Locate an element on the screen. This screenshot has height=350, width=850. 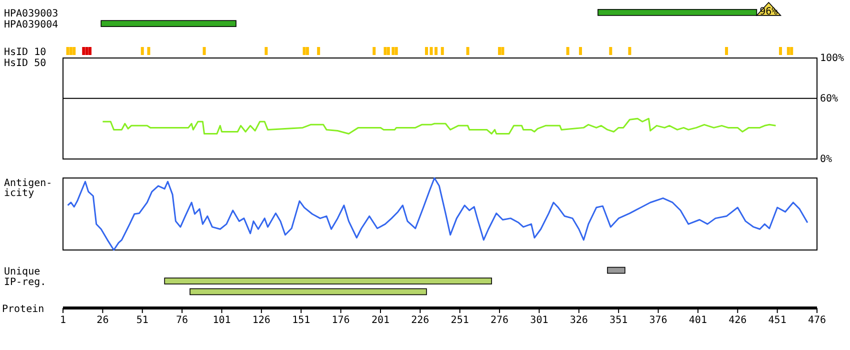
y-tick-label: HPA039003 is located at coordinates (31, 14).